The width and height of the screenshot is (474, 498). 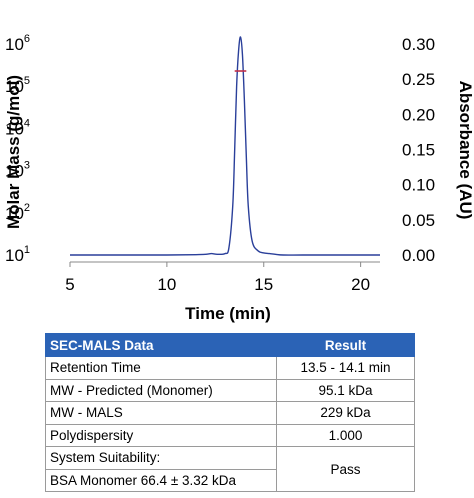 What do you see at coordinates (345, 390) in the screenshot?
I see `row-value: 95.1 kDa` at bounding box center [345, 390].